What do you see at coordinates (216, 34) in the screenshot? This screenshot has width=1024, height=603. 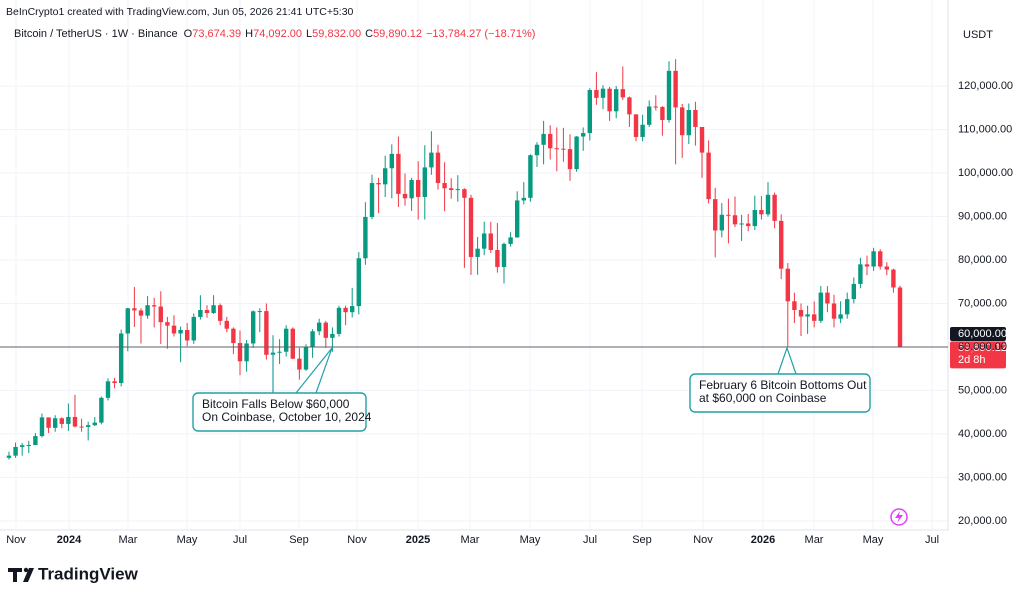 I see `ohlc-value: 73,674.39` at bounding box center [216, 34].